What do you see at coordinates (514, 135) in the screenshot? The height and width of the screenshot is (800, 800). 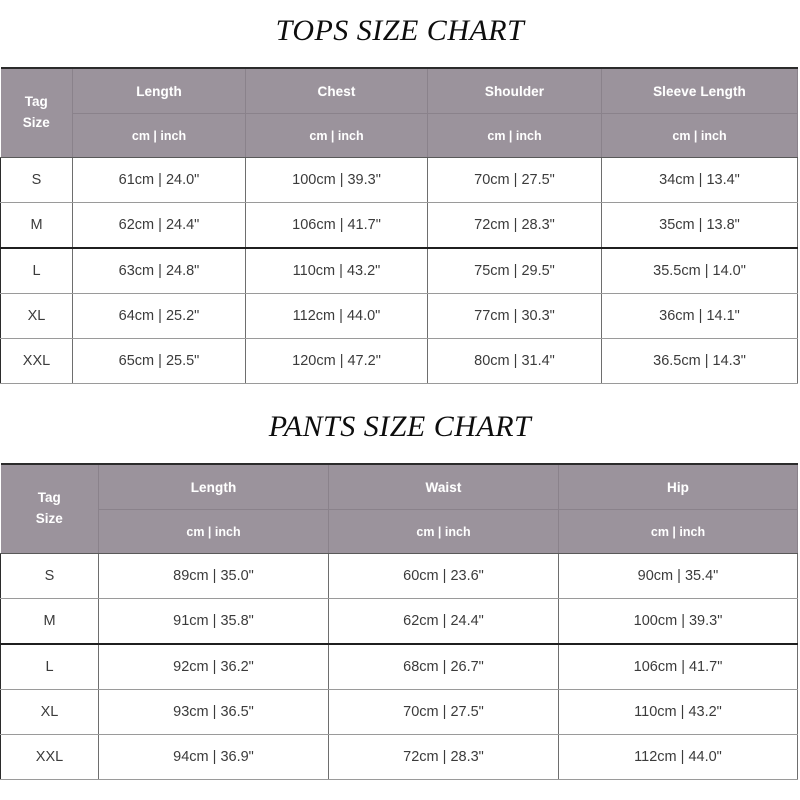 I see `tops-unit-shoulder: cm | inch` at bounding box center [514, 135].